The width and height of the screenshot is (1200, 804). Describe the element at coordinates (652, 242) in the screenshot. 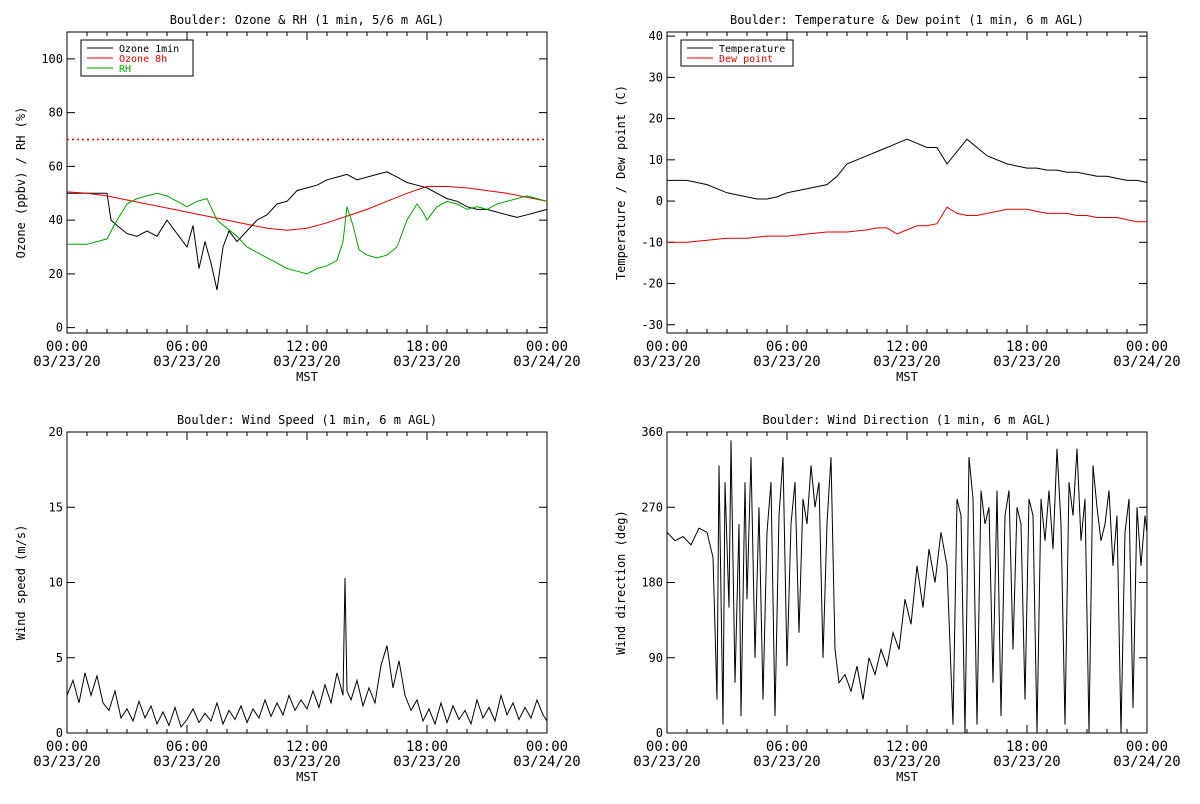

I see `y-tick-label: -10` at that location.